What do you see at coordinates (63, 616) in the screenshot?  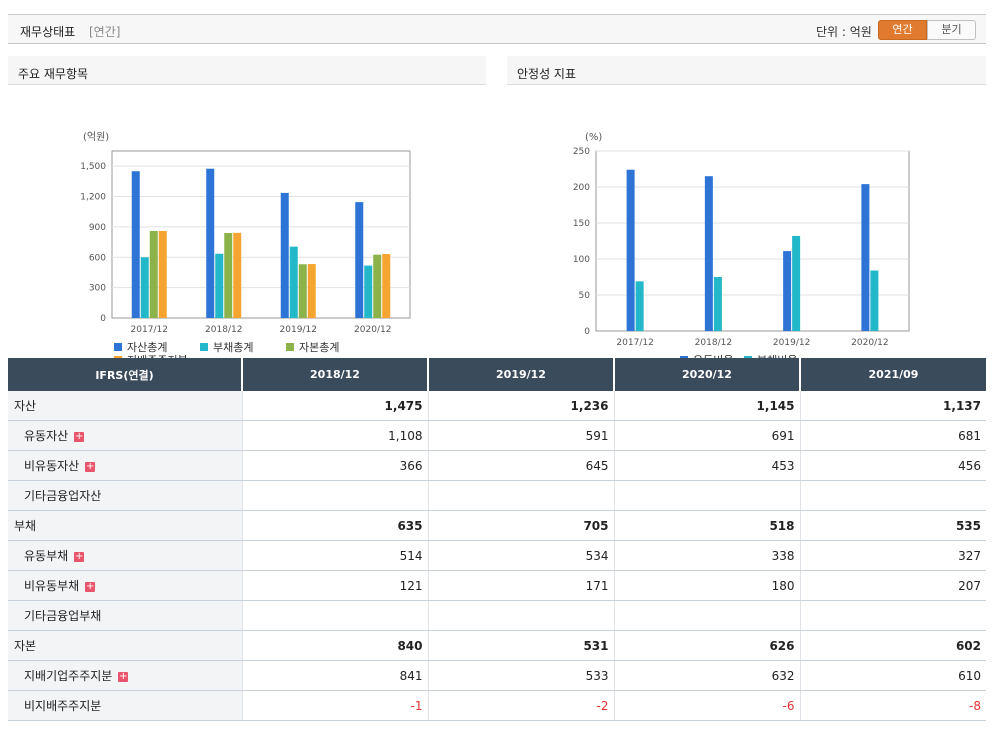 I see `row-label-text: 기타금융업부채` at bounding box center [63, 616].